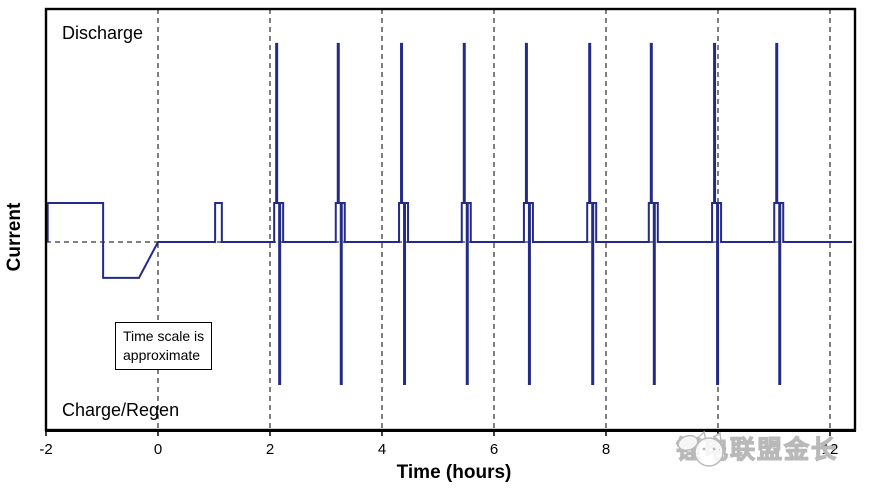 This screenshot has width=887, height=494. I want to click on x-axis-title: Time (hours), so click(454, 472).